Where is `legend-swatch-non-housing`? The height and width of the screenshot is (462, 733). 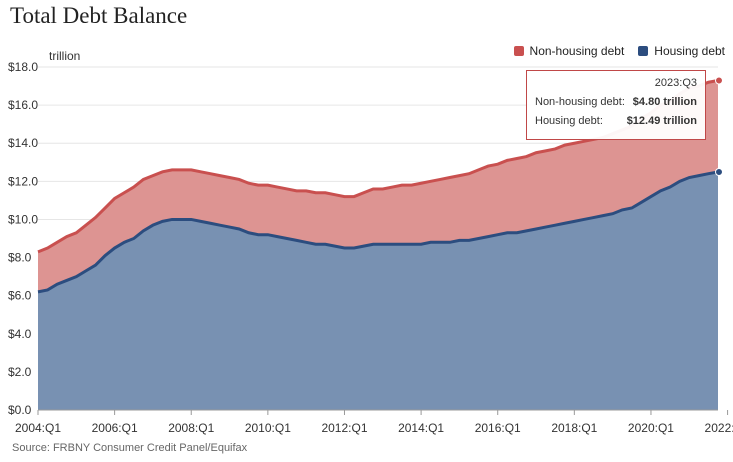
legend-swatch-non-housing is located at coordinates (518, 51).